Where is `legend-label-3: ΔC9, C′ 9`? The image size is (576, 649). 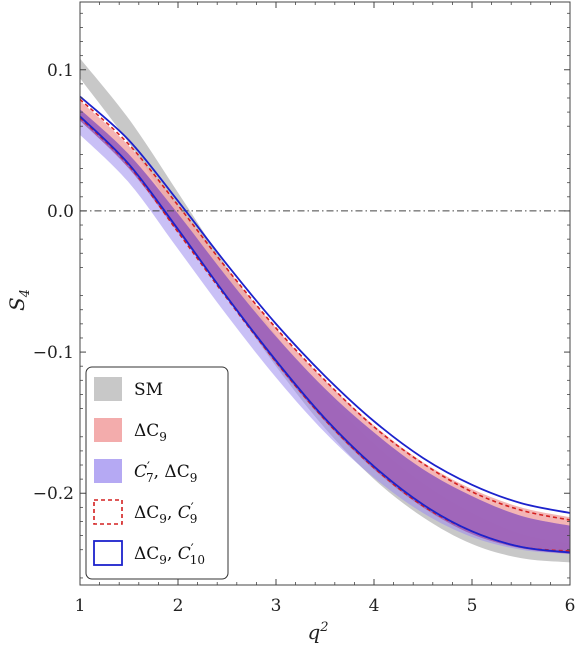 legend-label-3: ΔC9, C′ 9 is located at coordinates (165, 513).